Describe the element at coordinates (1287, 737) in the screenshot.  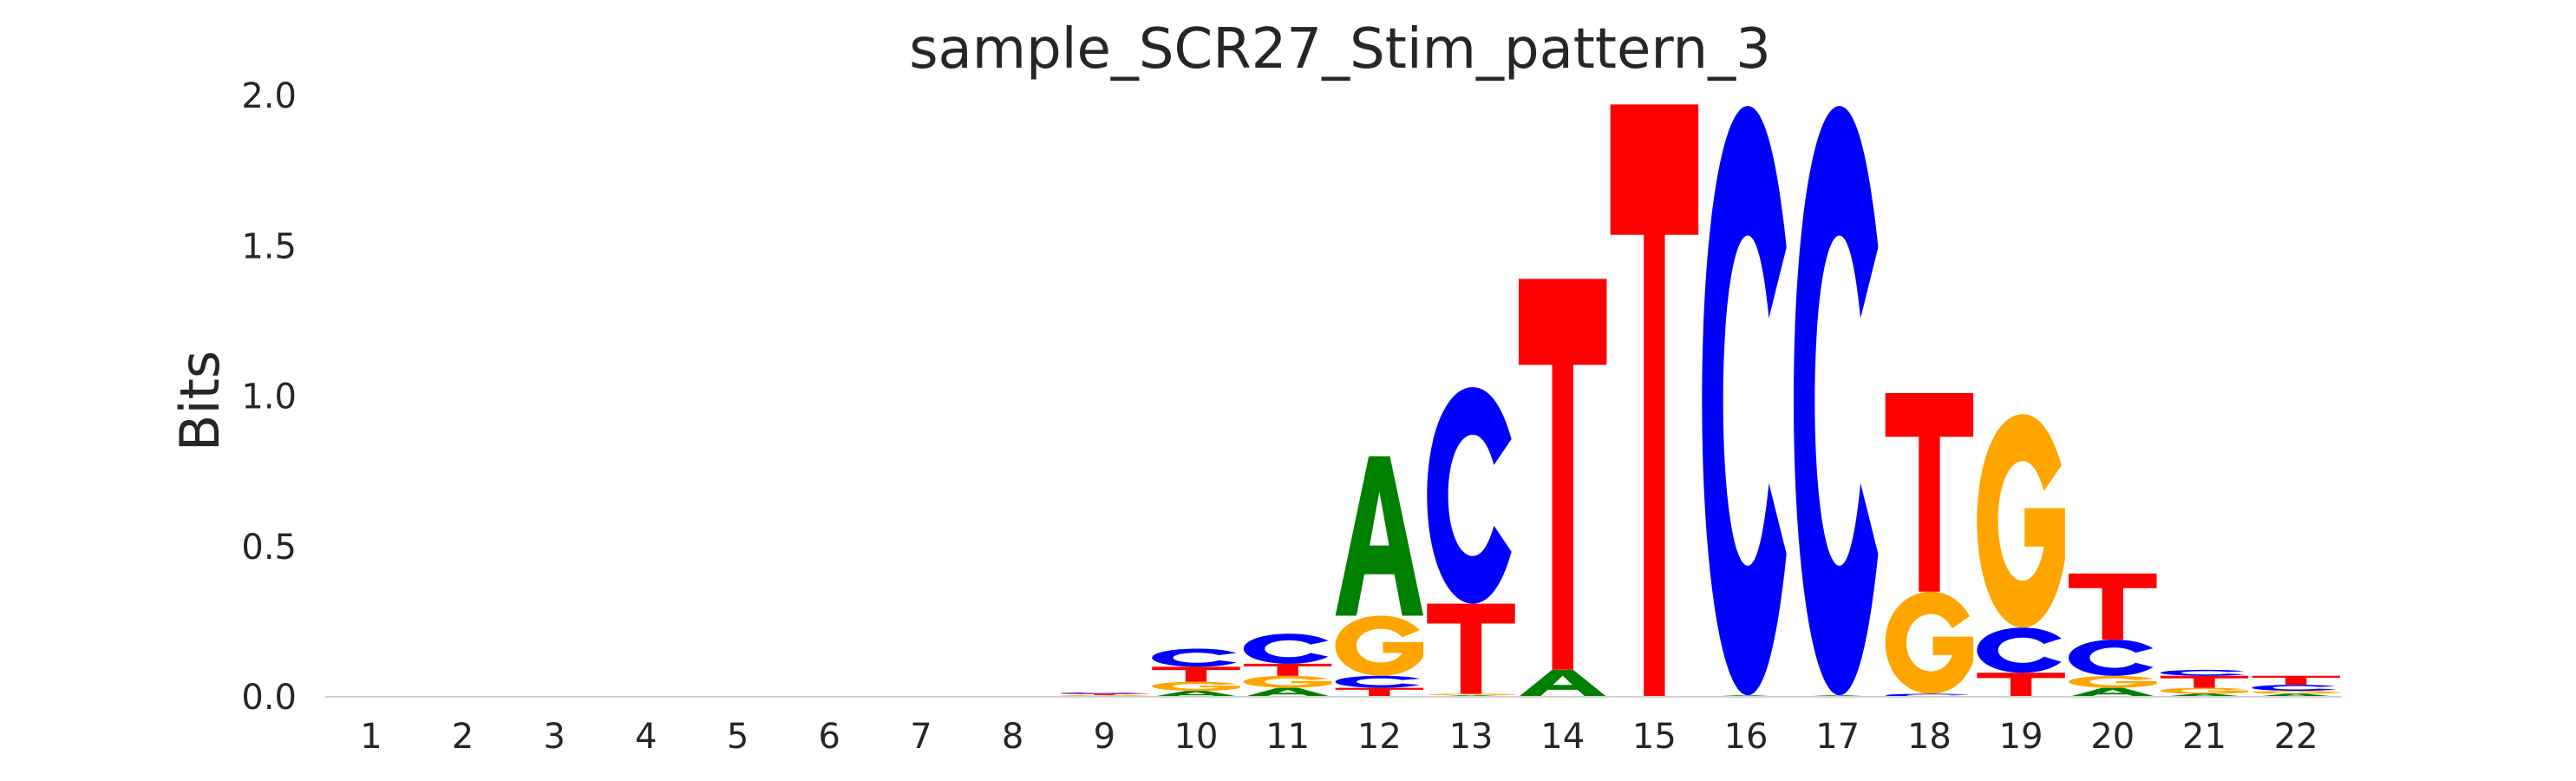
I see `x-tick-label: 11` at that location.